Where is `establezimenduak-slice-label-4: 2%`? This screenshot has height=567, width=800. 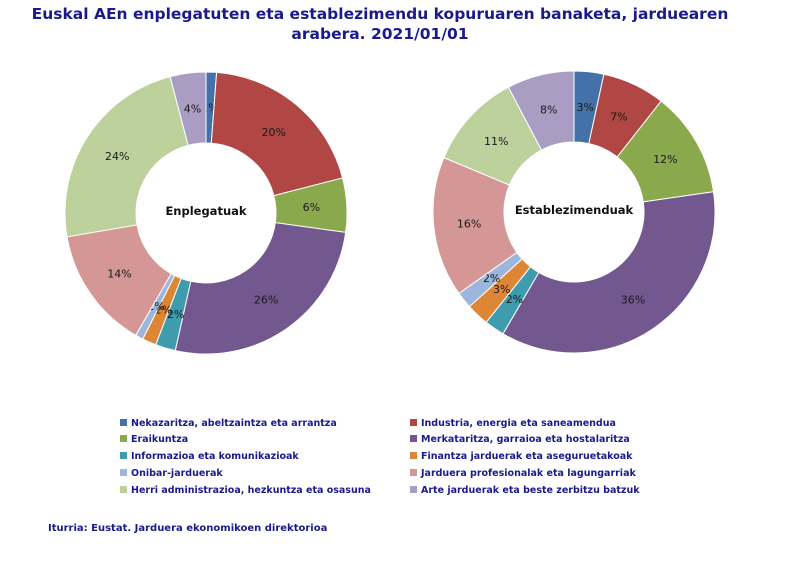
establezimenduak-slice-label-4: 2% is located at coordinates (514, 299).